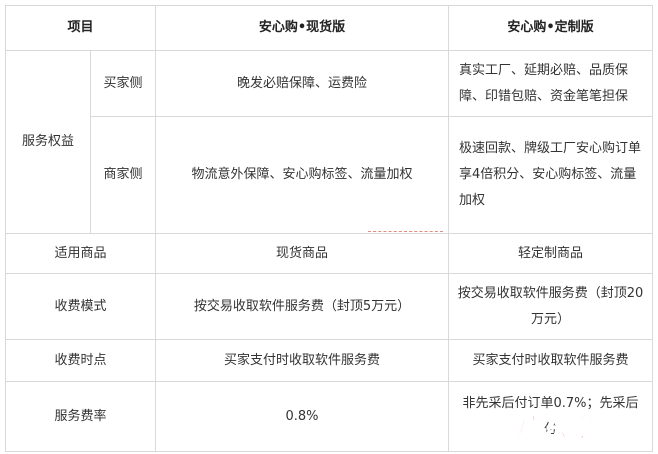 The width and height of the screenshot is (658, 454). Describe the element at coordinates (48, 142) in the screenshot. I see `group-cell: 服务权益` at that location.